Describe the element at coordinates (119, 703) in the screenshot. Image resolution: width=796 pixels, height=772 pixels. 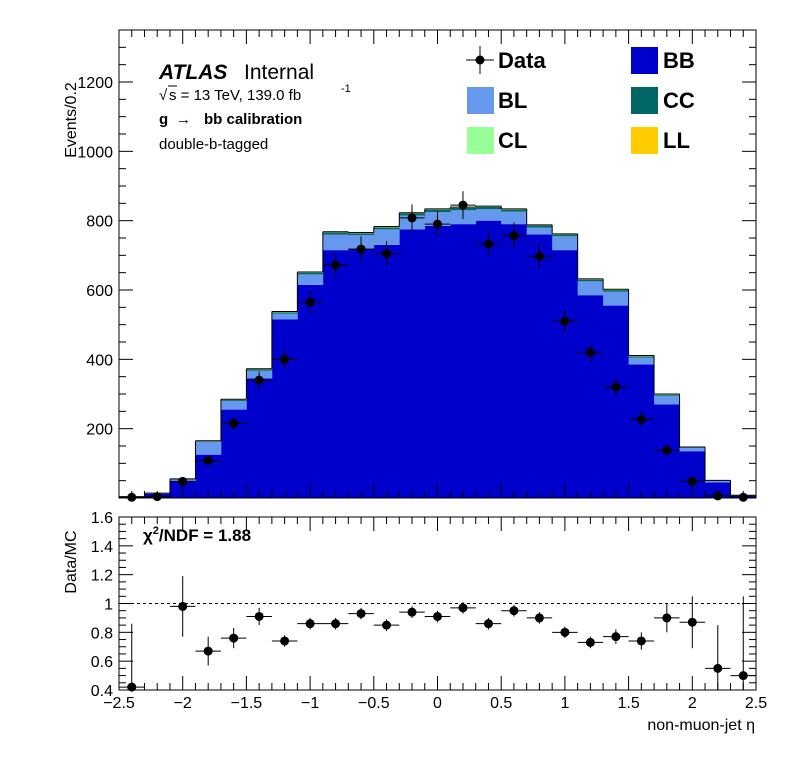
I see `ratio-xtick-label-0: −2.5` at that location.